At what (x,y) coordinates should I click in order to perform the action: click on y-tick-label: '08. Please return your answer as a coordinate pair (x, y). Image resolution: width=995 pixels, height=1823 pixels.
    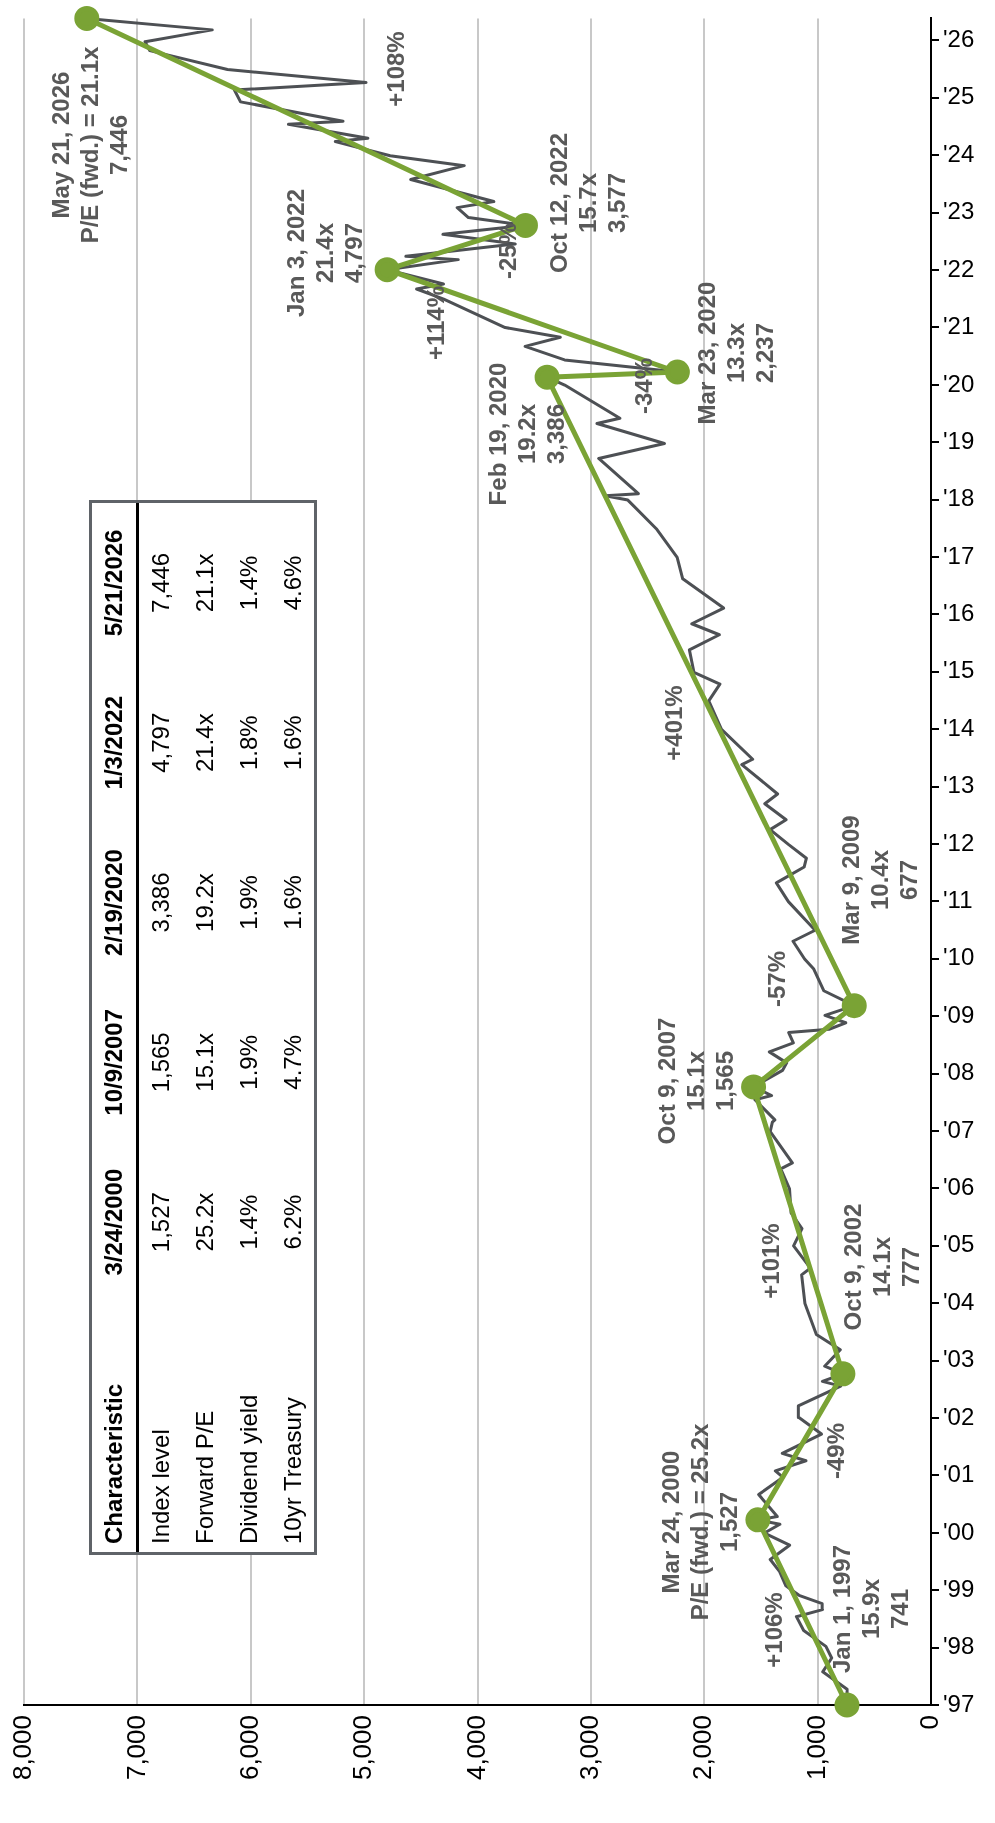
    Looking at the image, I should click on (959, 1072).